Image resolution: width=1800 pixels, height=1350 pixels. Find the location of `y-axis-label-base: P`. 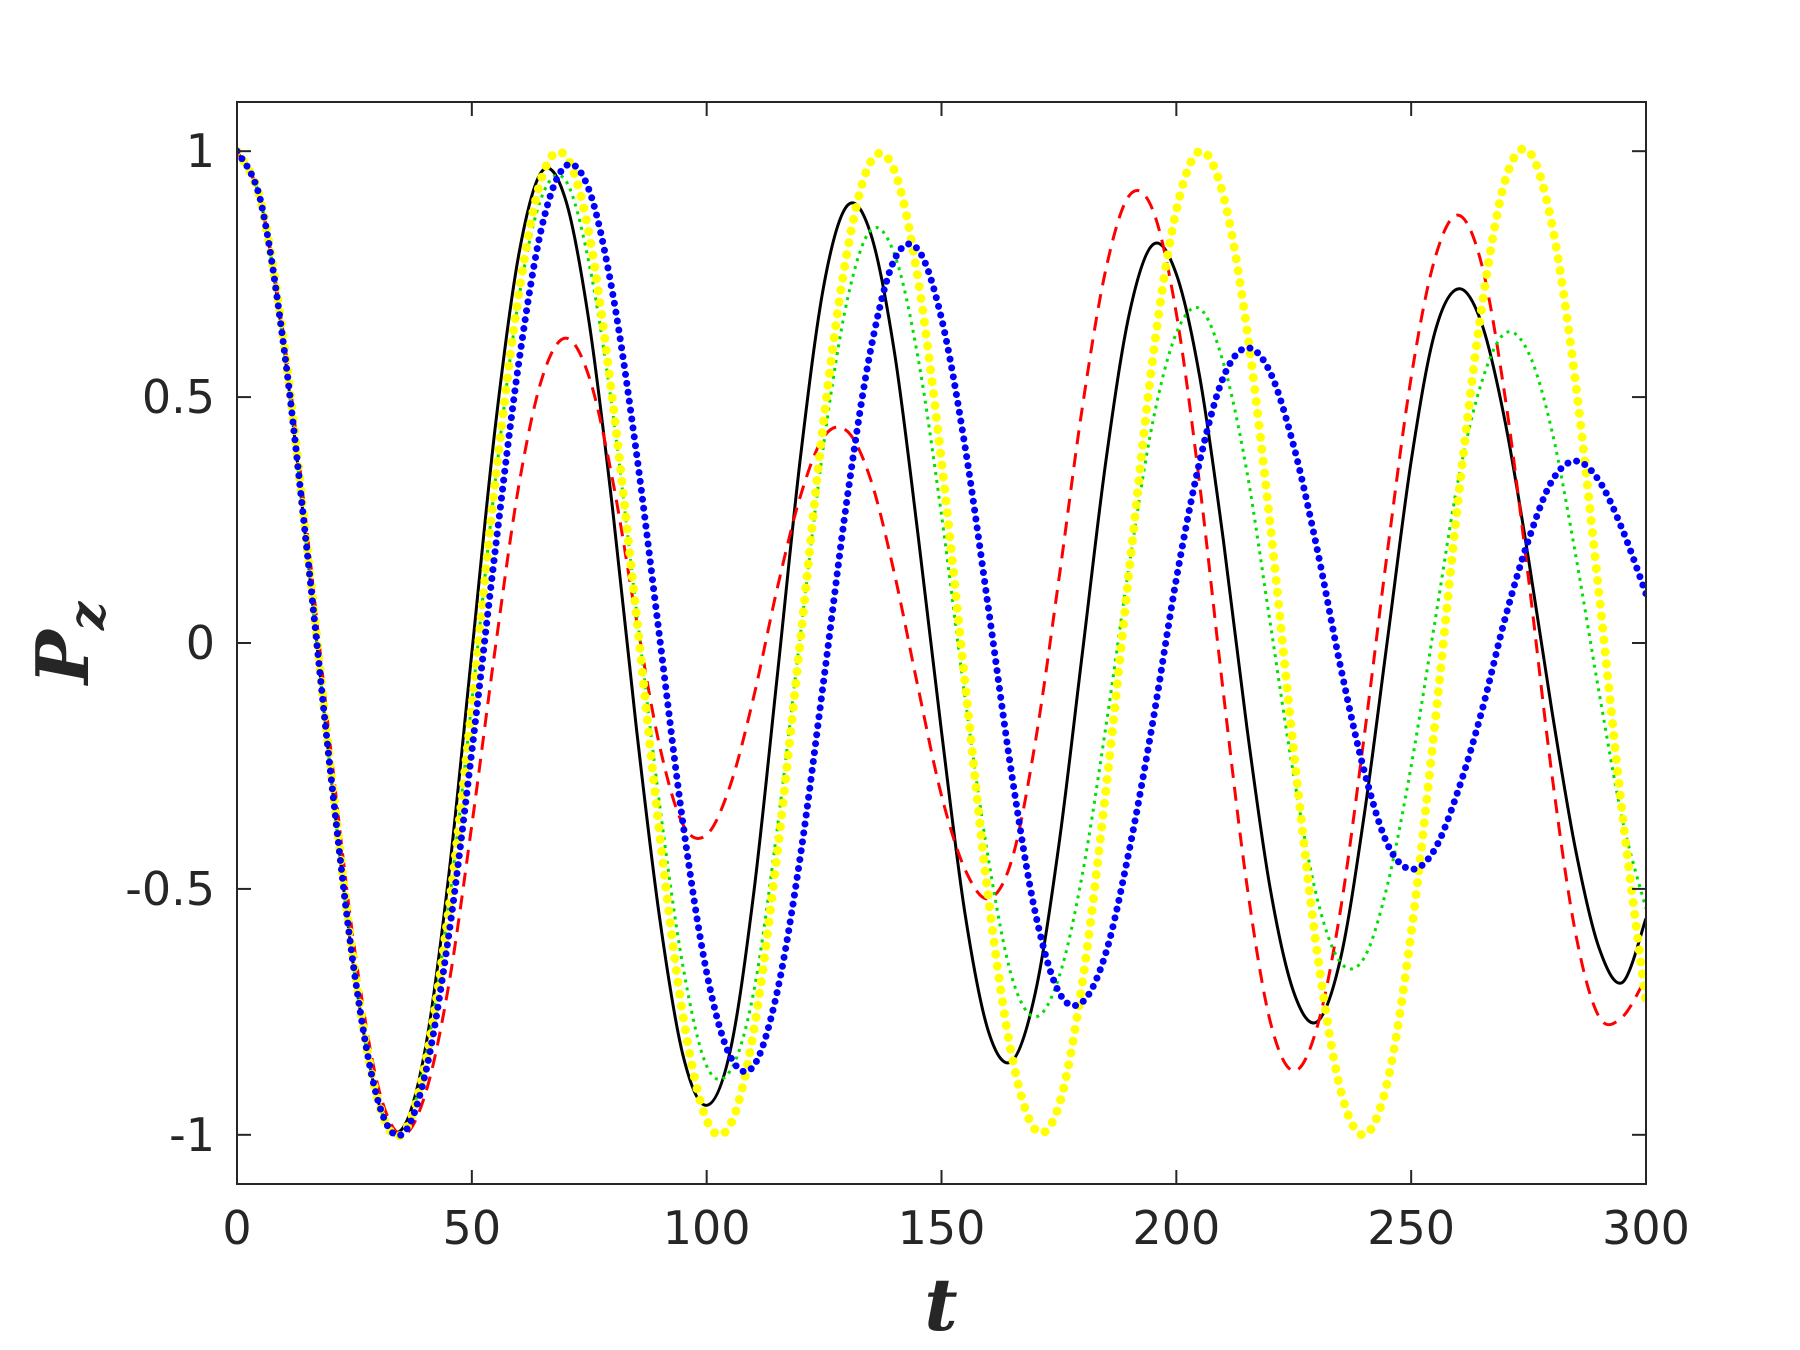

y-axis-label-base: P is located at coordinates (62, 657).